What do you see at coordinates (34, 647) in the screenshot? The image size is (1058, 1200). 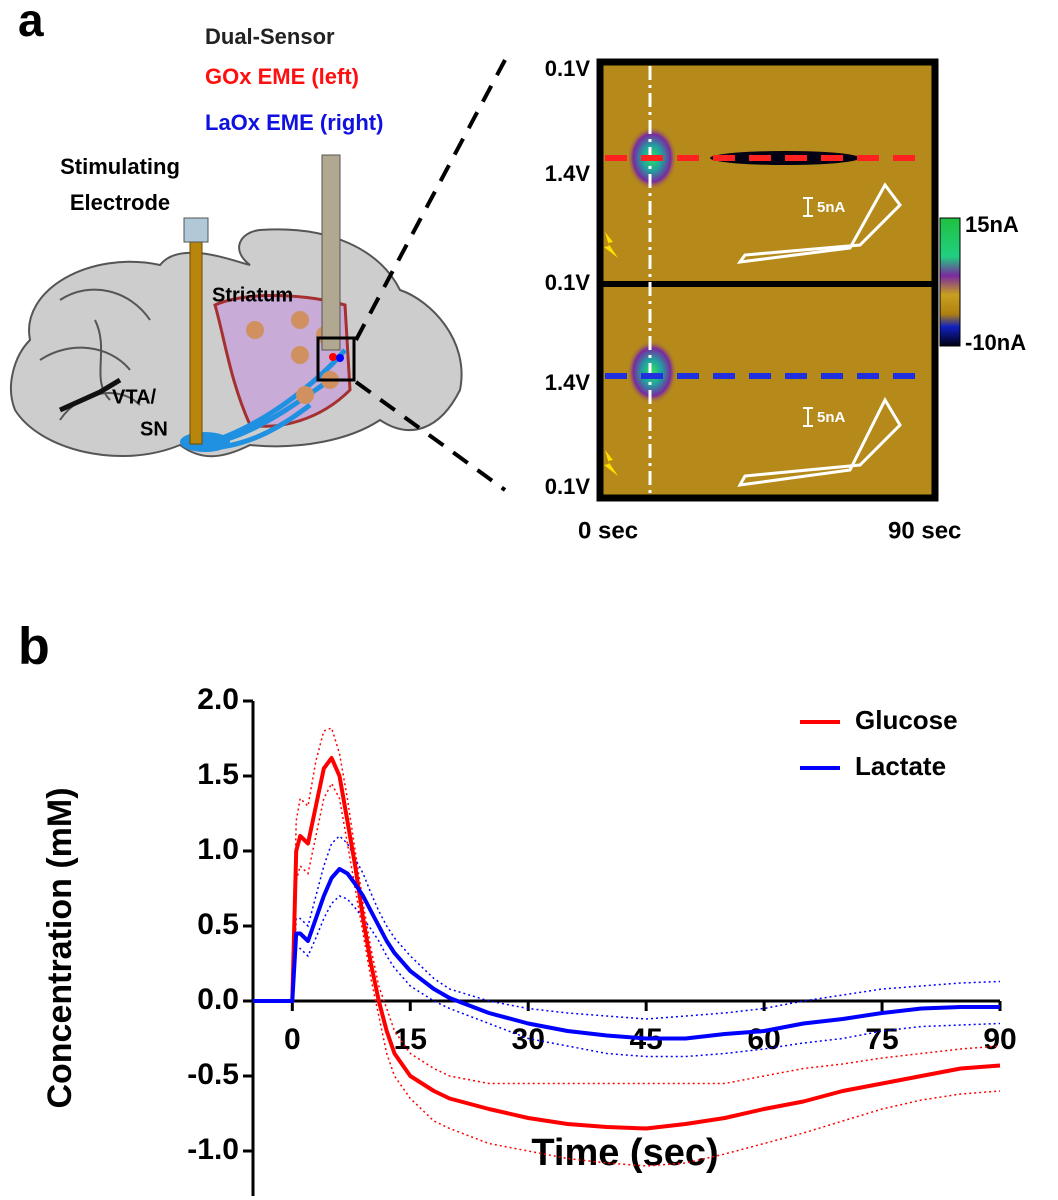 I see `panel-label: b` at bounding box center [34, 647].